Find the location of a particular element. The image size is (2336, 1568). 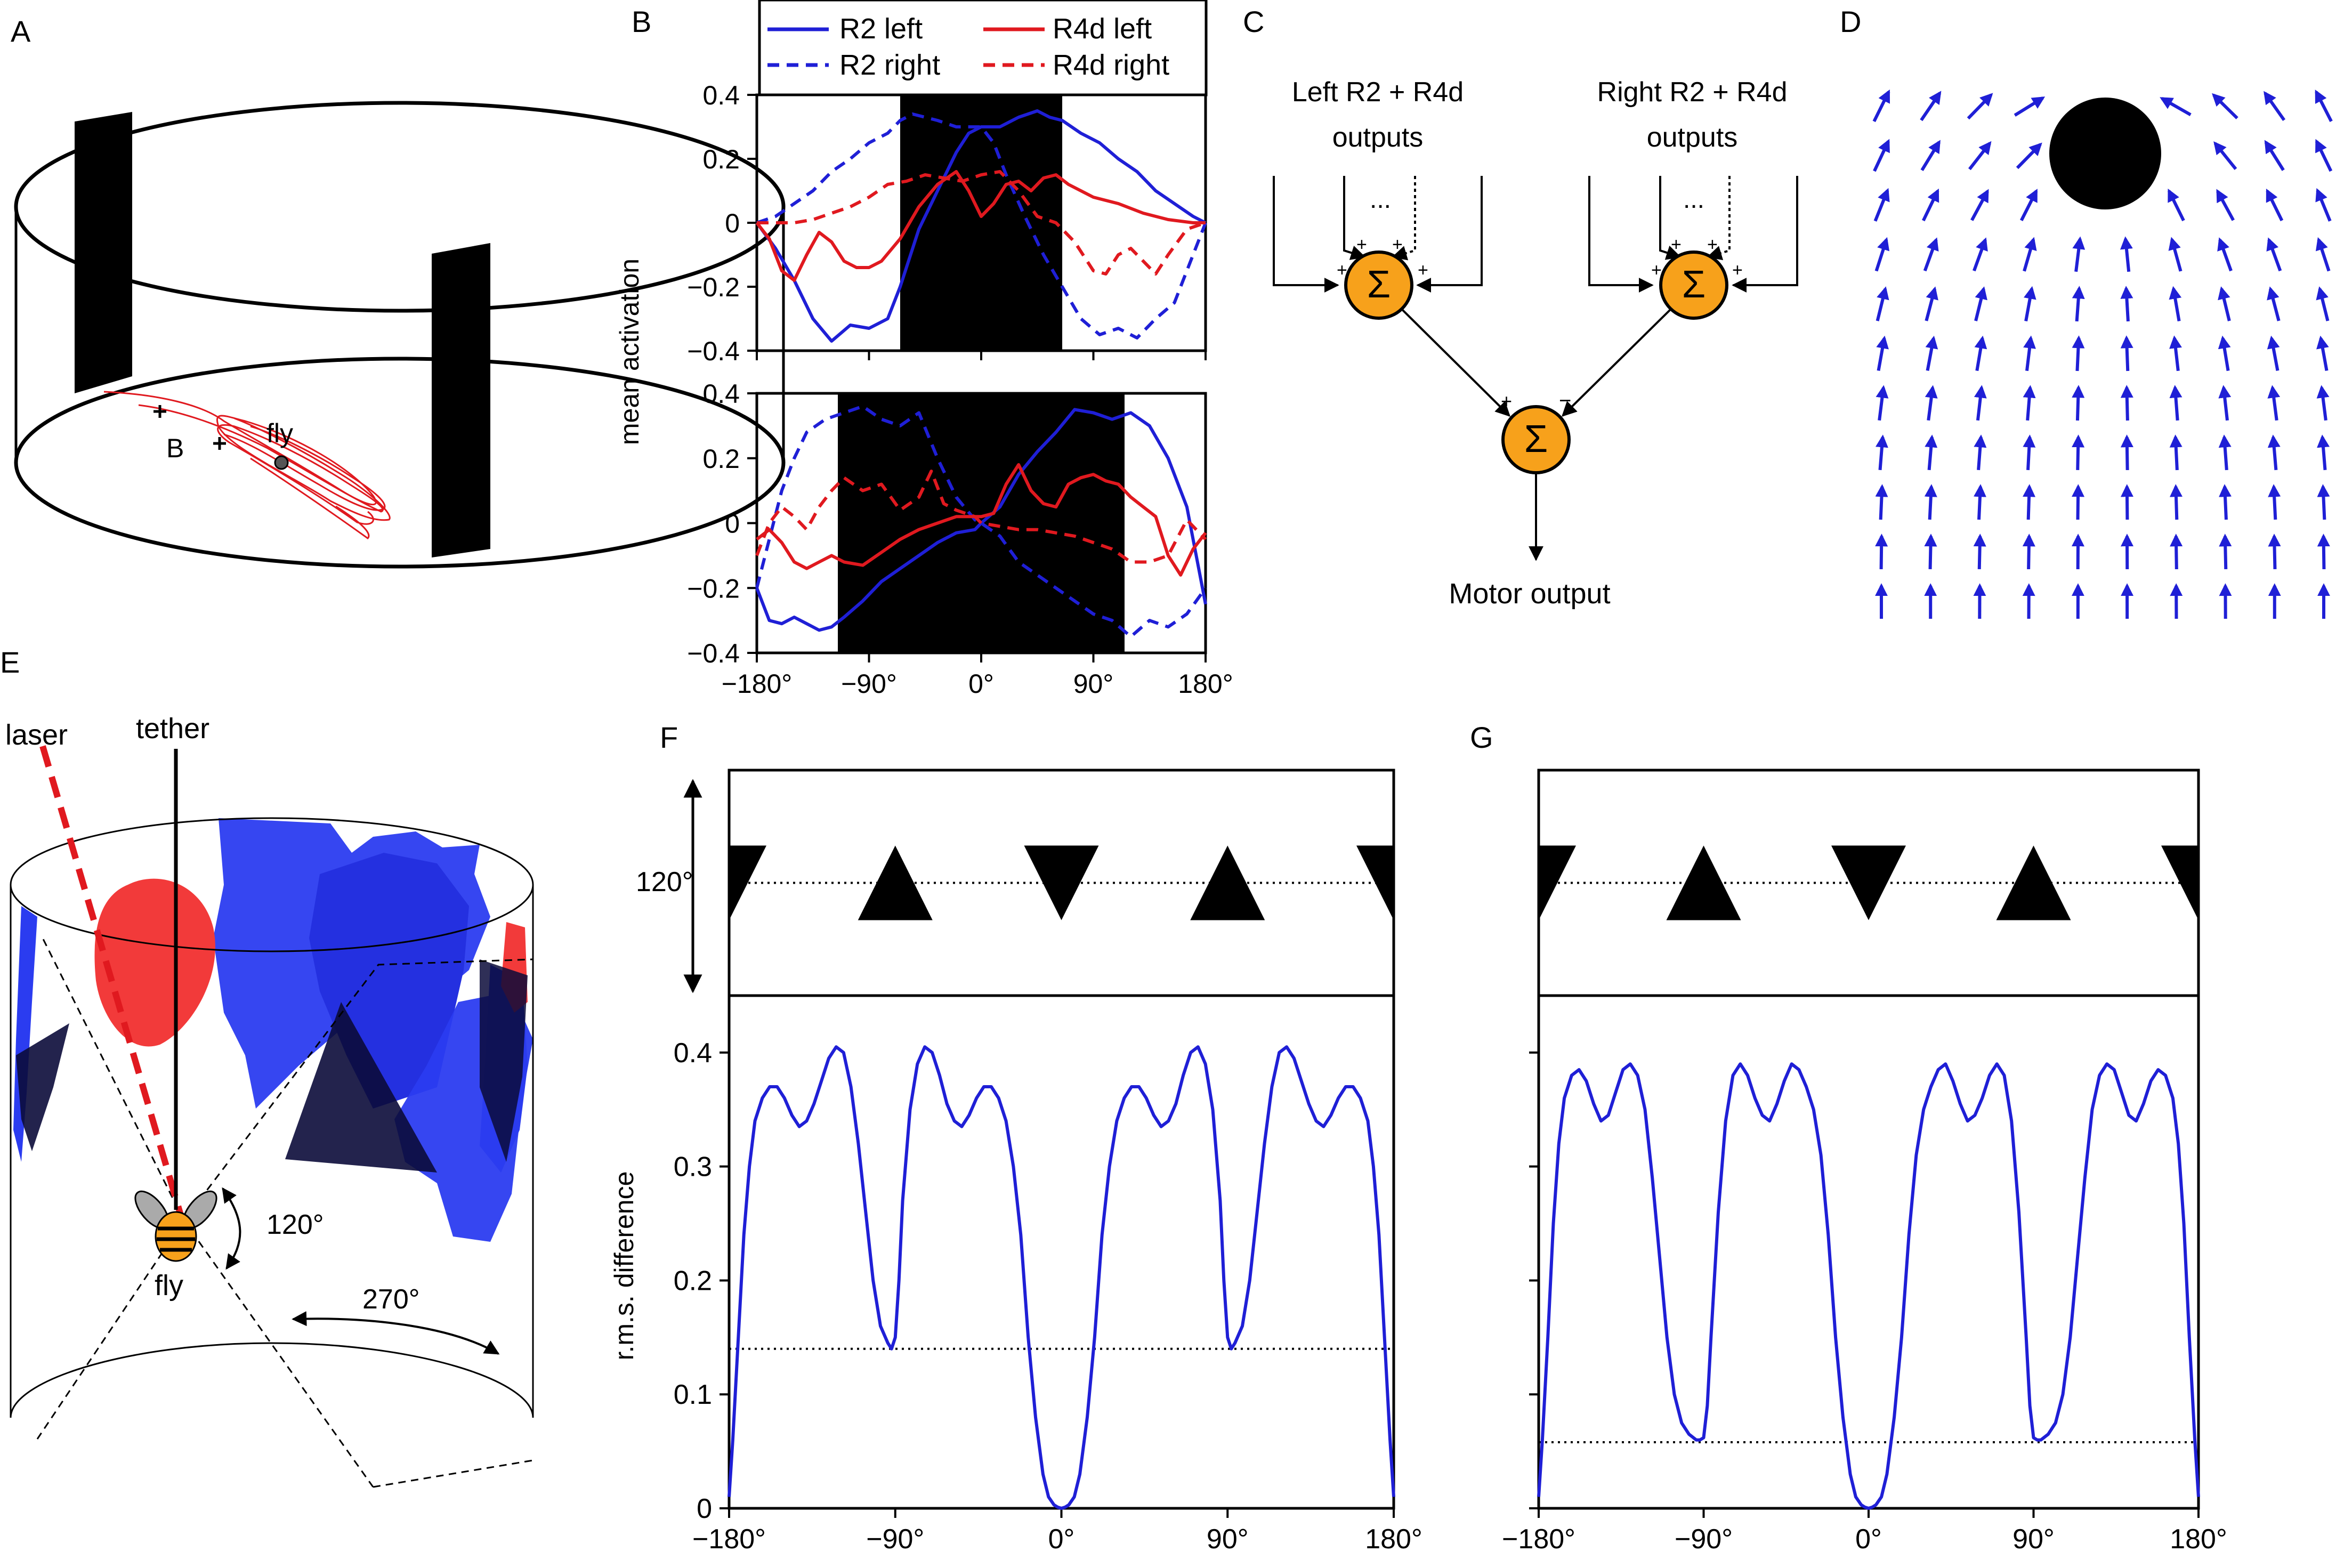

upright-triangle is located at coordinates (1703, 882).